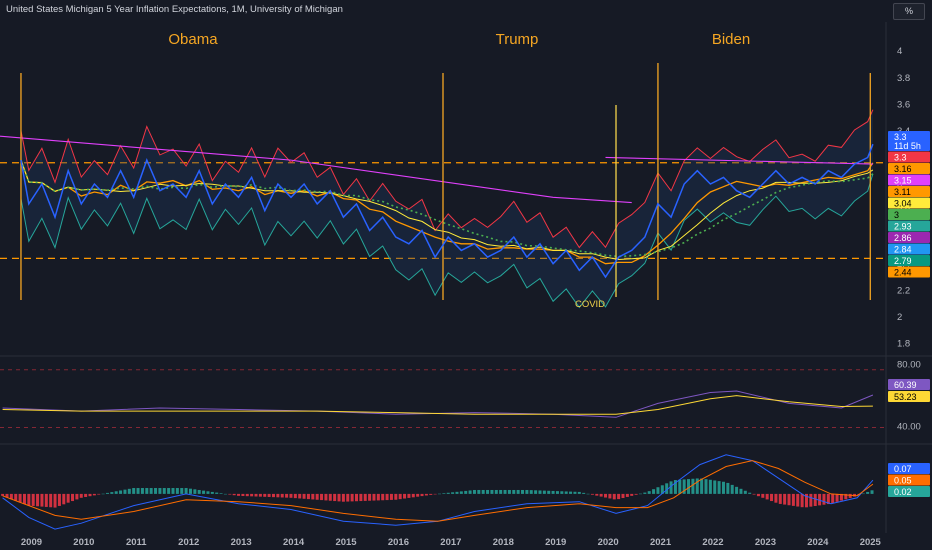 Image resolution: width=932 pixels, height=550 pixels. Describe the element at coordinates (731, 39) in the screenshot. I see `era-label: Biden` at that location.